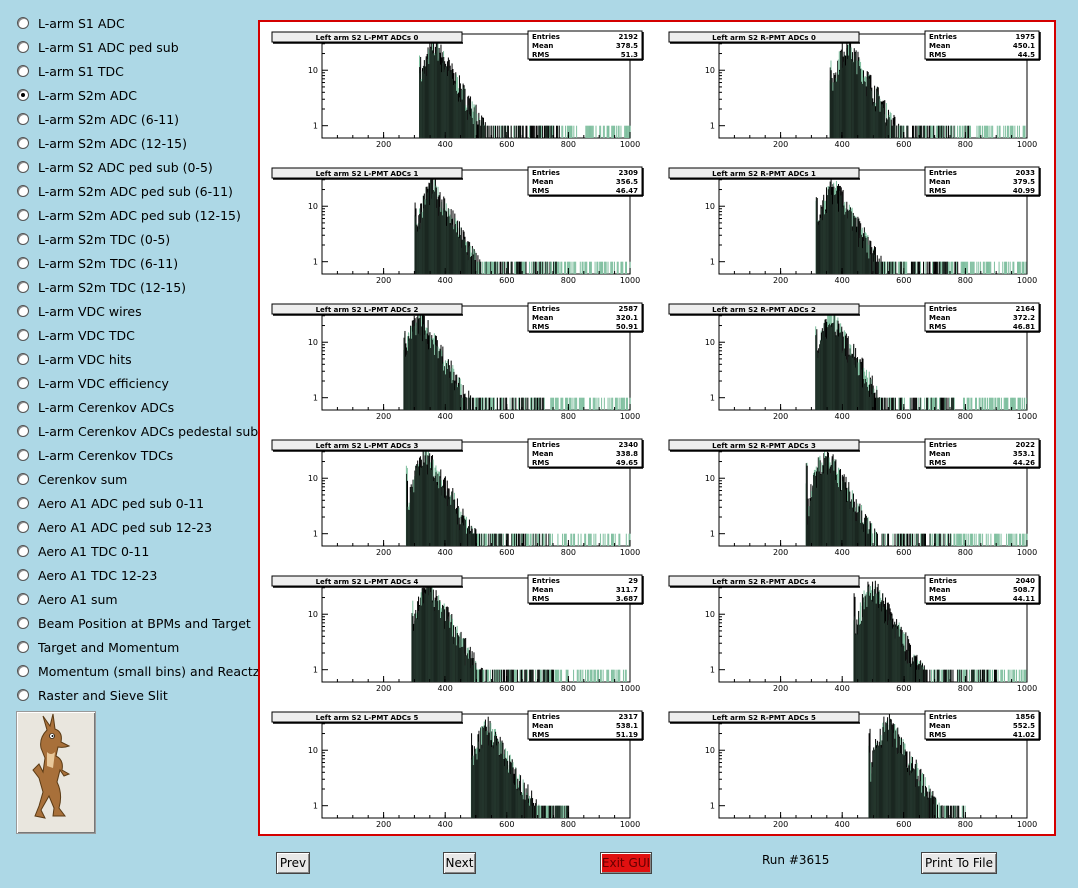 This screenshot has width=1078, height=888. What do you see at coordinates (125, 191) in the screenshot?
I see `menu-option-l-arm-s2m-adc-ped-sub-6-11: L-arm S2m ADC ped sub (6-11)` at bounding box center [125, 191].